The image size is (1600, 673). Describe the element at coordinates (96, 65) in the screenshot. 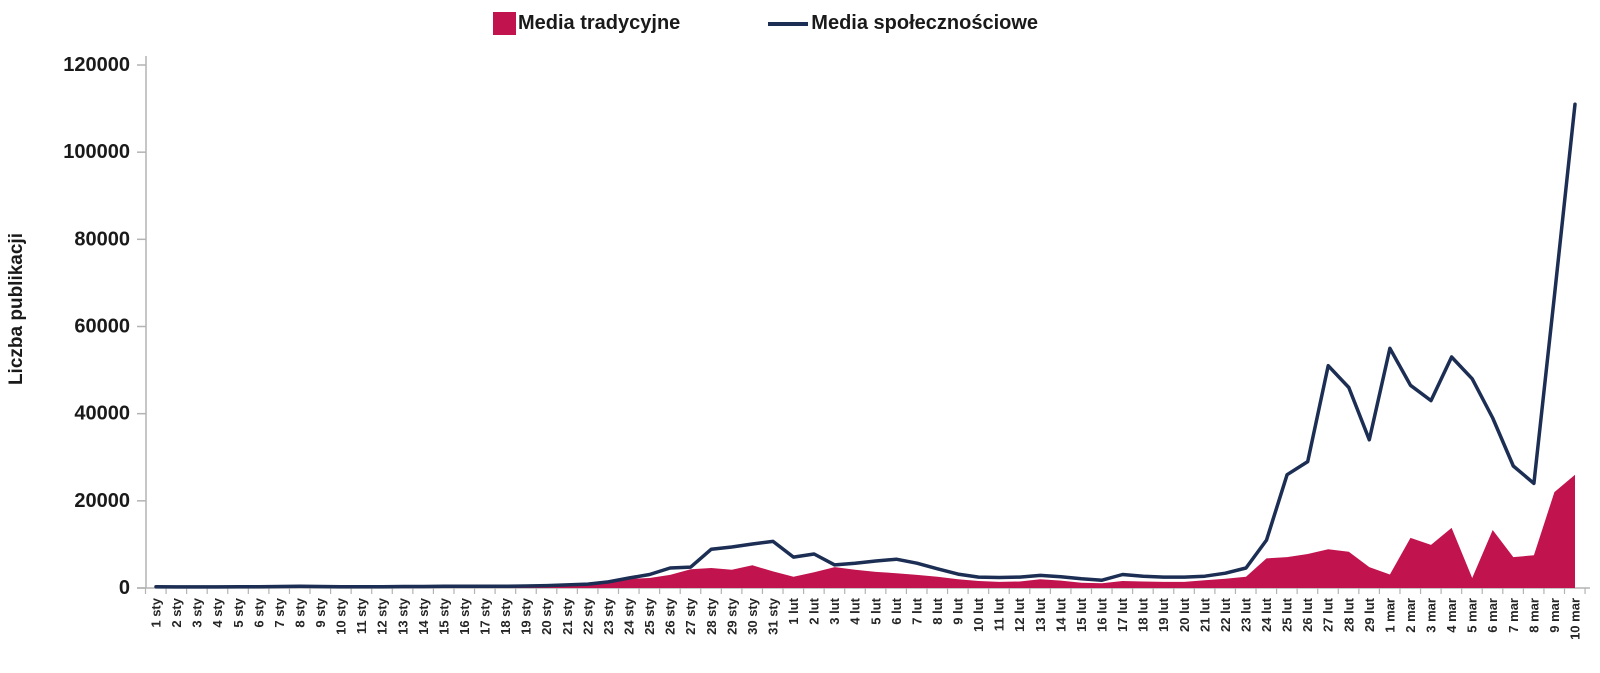

I see `y-tick-label: 120000` at that location.